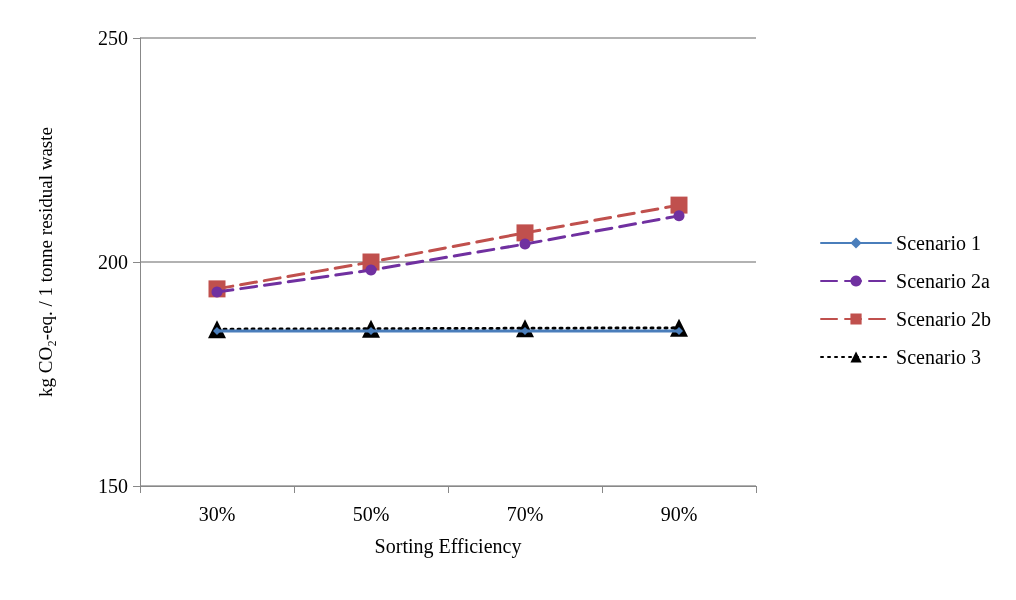 The height and width of the screenshot is (600, 1016). Describe the element at coordinates (939, 243) in the screenshot. I see `legend-label: Scenario 1` at that location.